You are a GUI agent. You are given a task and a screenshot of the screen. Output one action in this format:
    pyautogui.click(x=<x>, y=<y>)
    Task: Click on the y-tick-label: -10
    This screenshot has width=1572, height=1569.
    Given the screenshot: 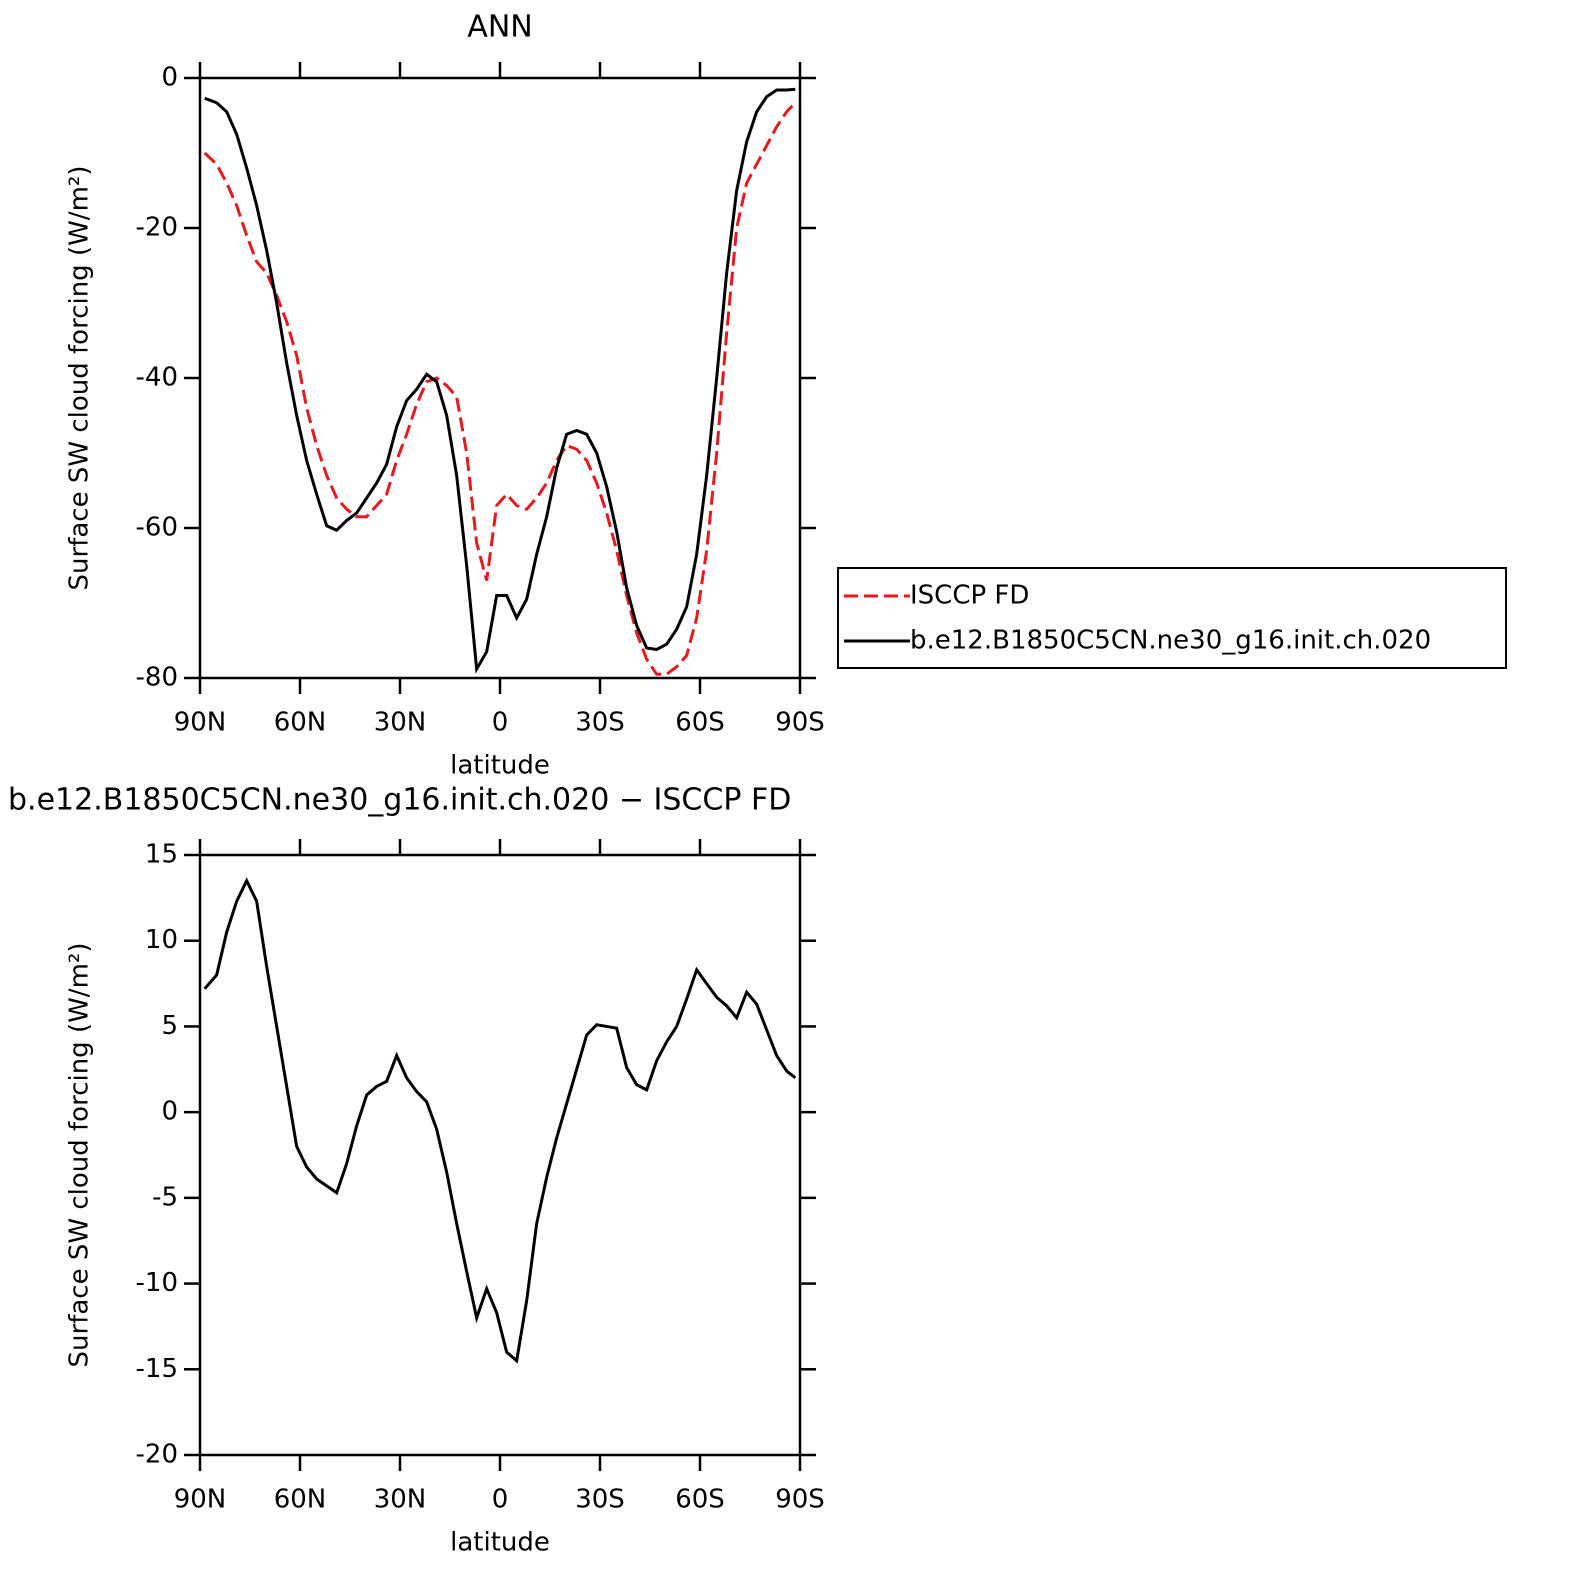 What is the action you would take?
    pyautogui.click(x=157, y=1283)
    